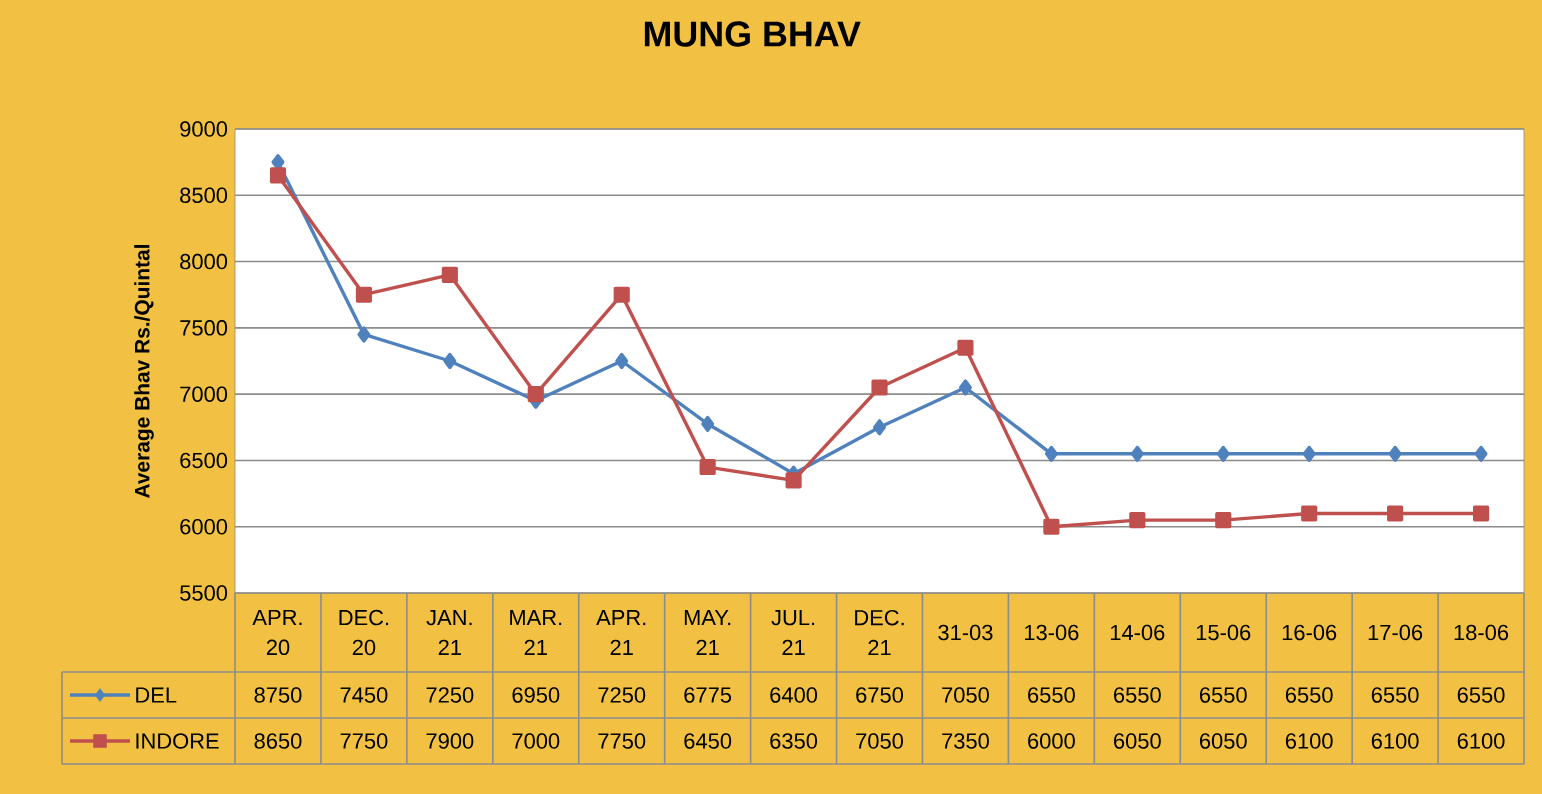 The image size is (1542, 794). I want to click on x-tick-label: 18-06, so click(1481, 632).